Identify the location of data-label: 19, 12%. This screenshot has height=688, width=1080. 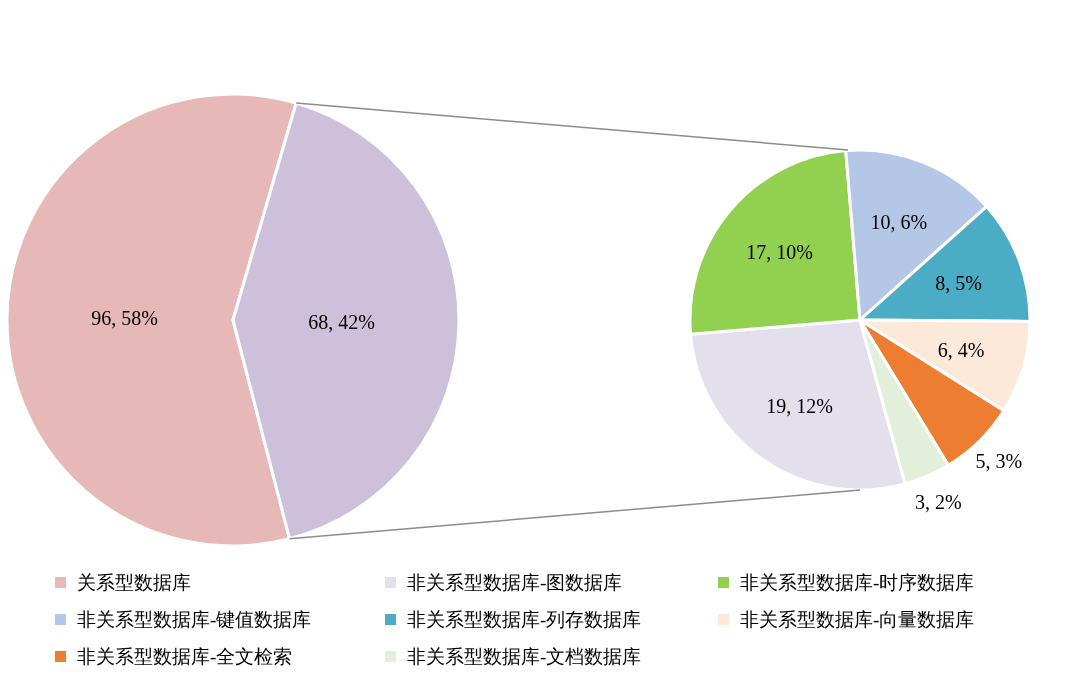
(800, 406).